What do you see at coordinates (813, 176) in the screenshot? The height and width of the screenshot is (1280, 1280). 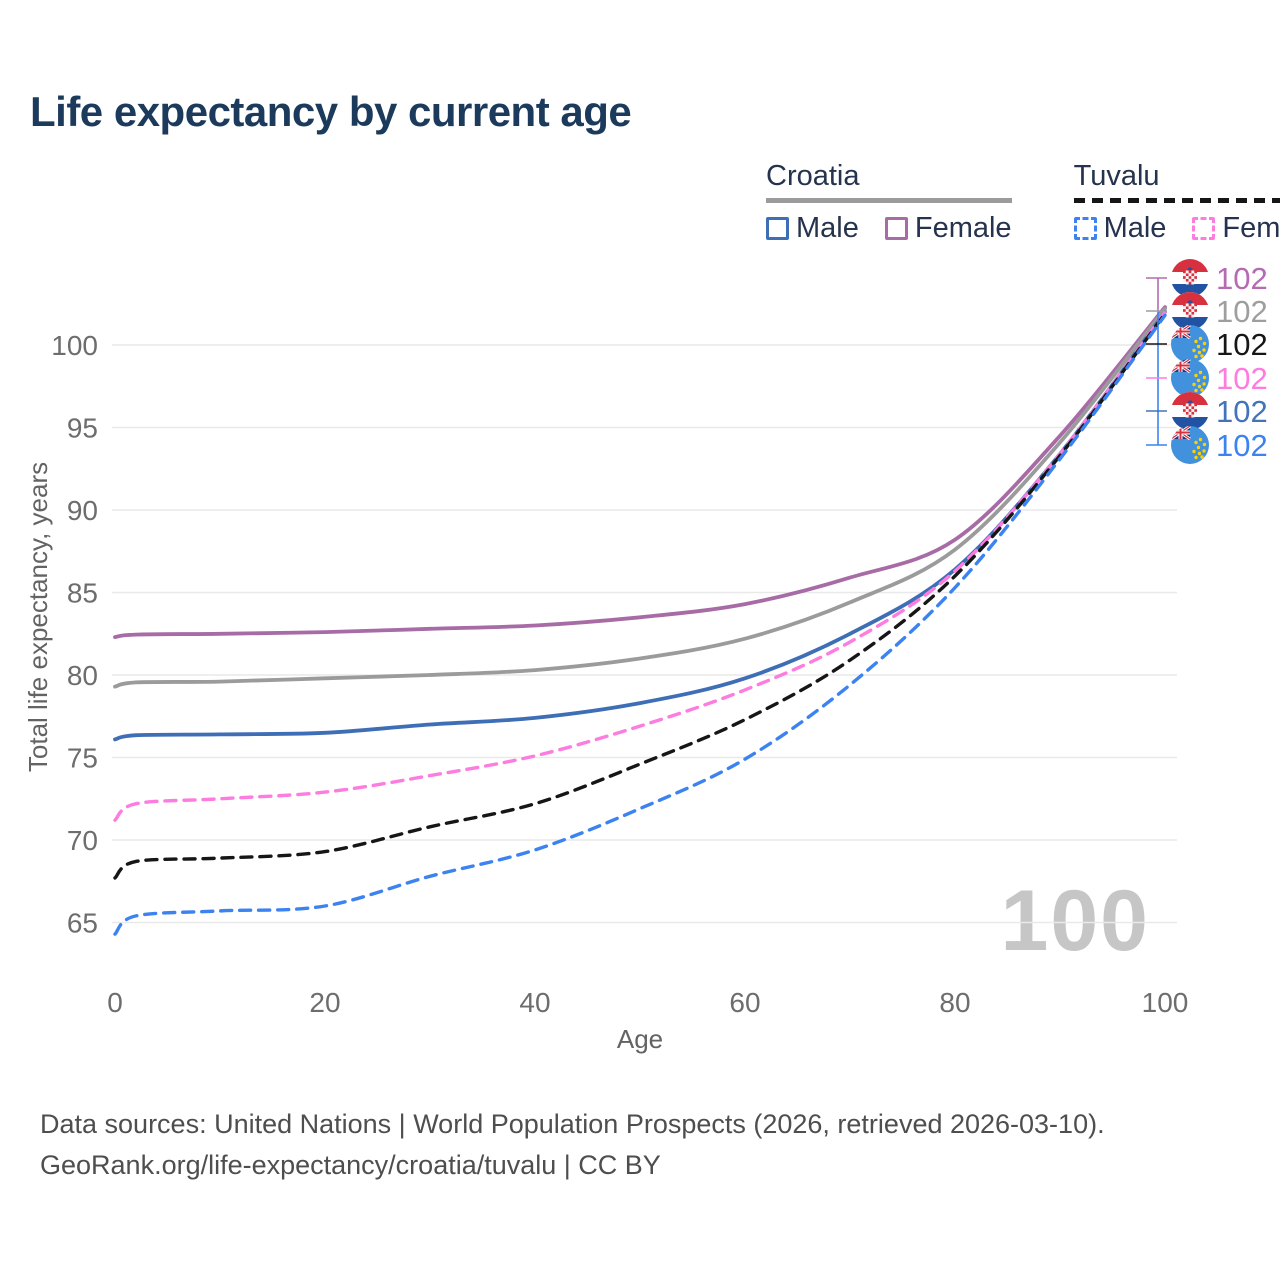 I see `legend-country-croatia: Croatia` at bounding box center [813, 176].